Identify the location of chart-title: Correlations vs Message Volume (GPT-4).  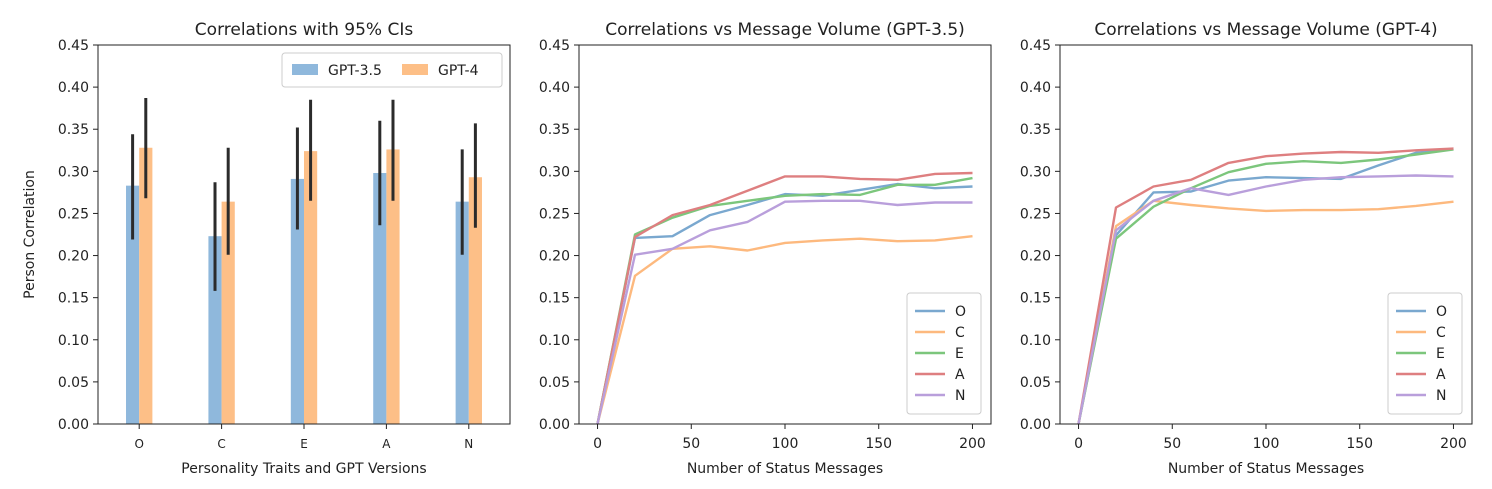
(1265, 30).